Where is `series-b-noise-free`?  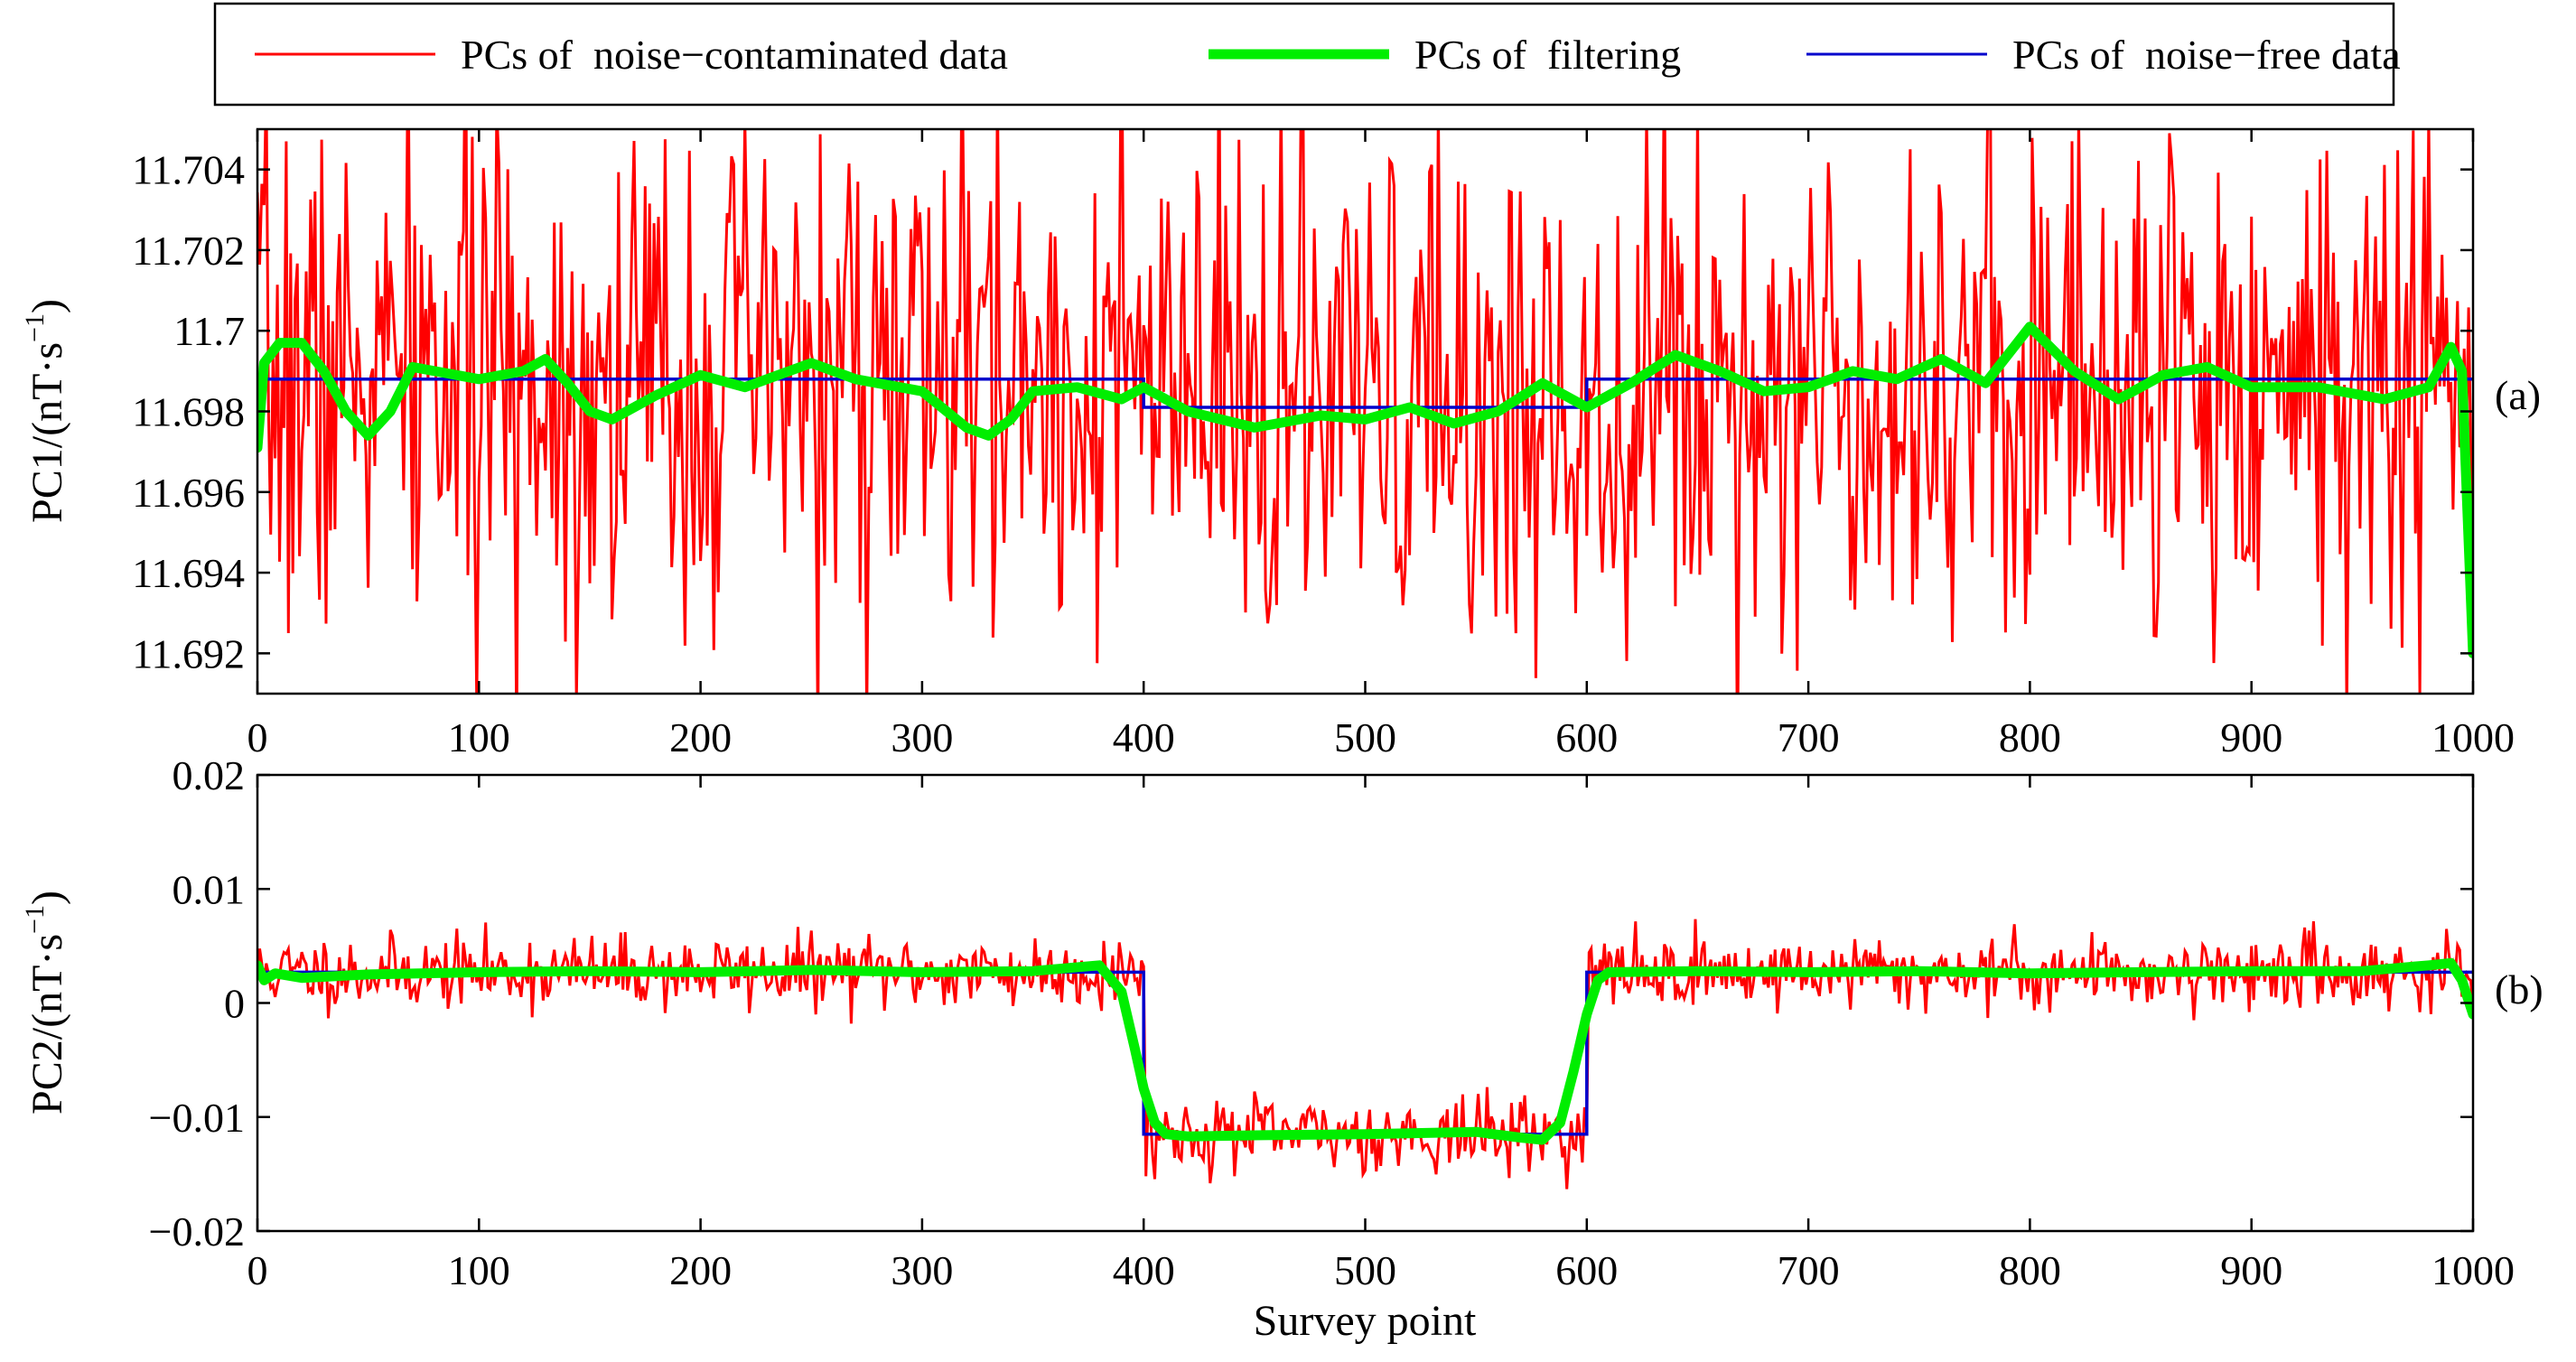 series-b-noise-free is located at coordinates (1365, 1053).